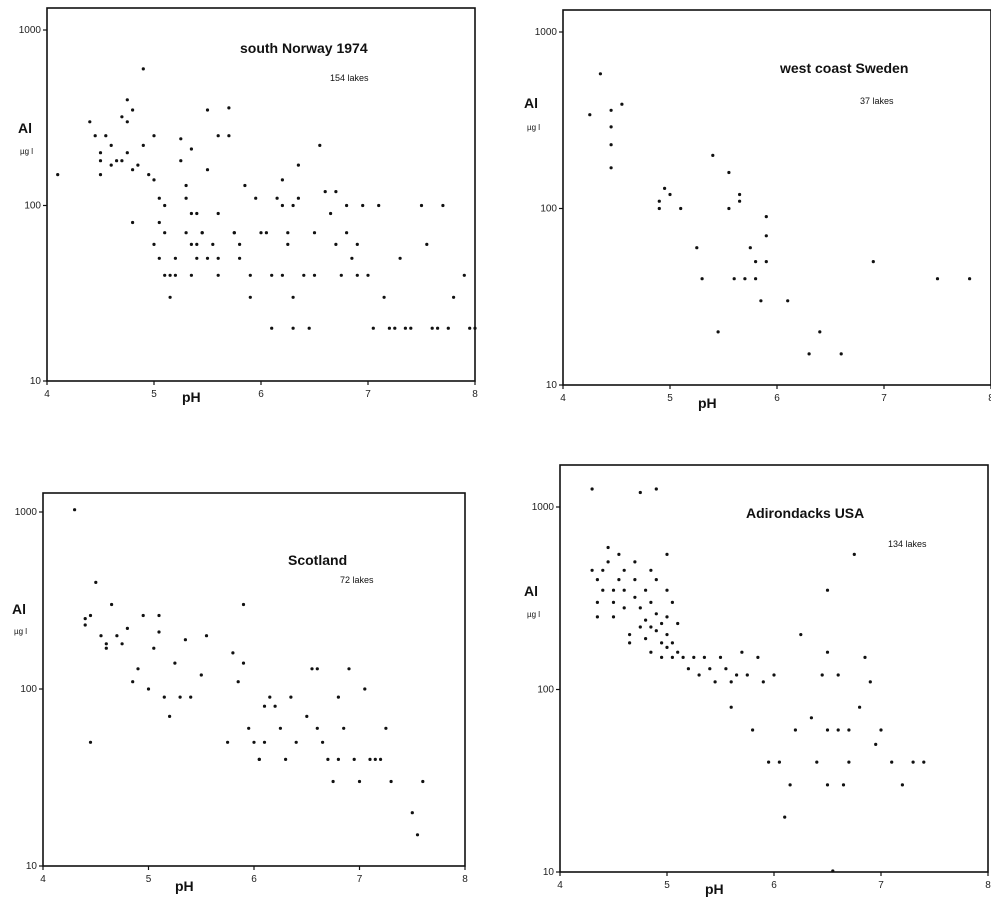 This screenshot has width=991, height=902. What do you see at coordinates (843, 68) in the screenshot?
I see `chart-title: west coast Sweden` at bounding box center [843, 68].